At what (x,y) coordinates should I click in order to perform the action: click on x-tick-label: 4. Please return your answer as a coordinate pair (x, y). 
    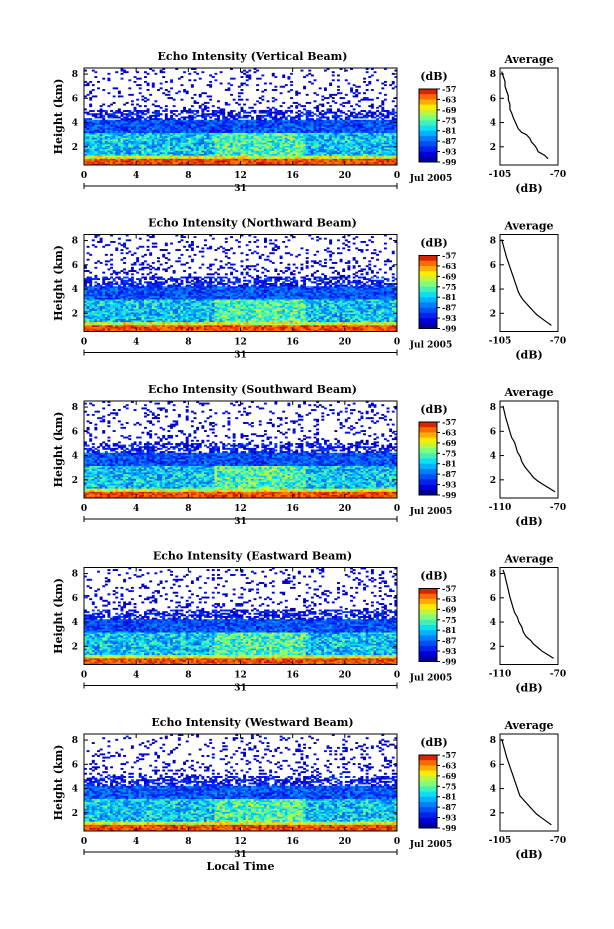
    Looking at the image, I should click on (136, 176).